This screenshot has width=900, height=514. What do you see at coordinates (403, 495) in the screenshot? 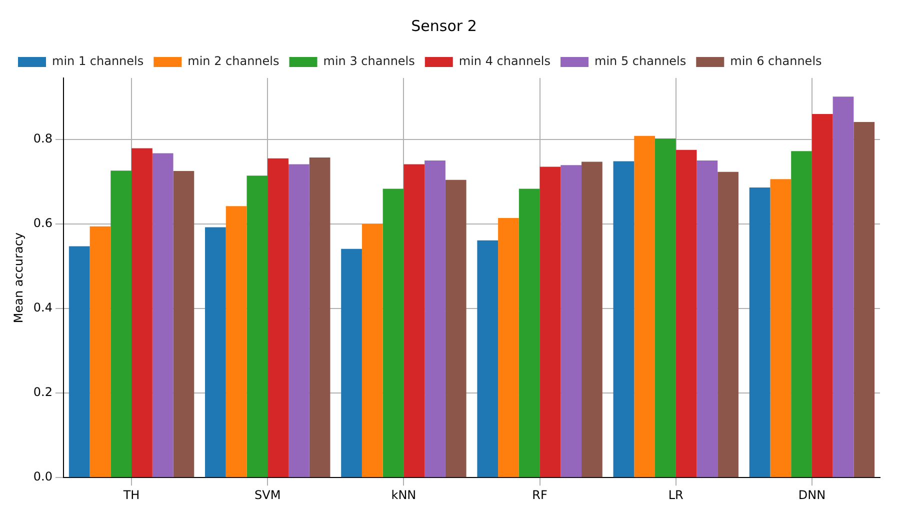
I see `x-tick-label: kNN` at bounding box center [403, 495].